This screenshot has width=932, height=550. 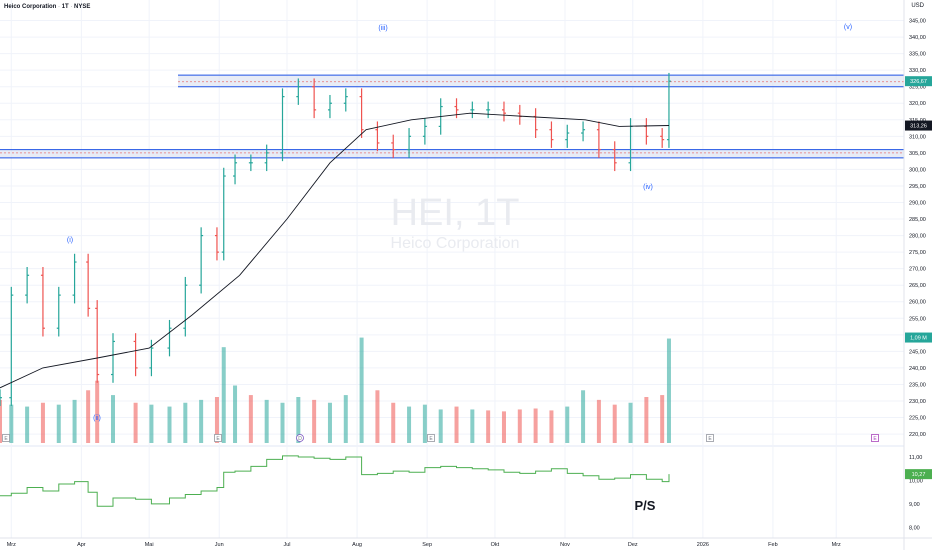 What do you see at coordinates (918, 474) in the screenshot?
I see `ps-value-badge: 10,27` at bounding box center [918, 474].